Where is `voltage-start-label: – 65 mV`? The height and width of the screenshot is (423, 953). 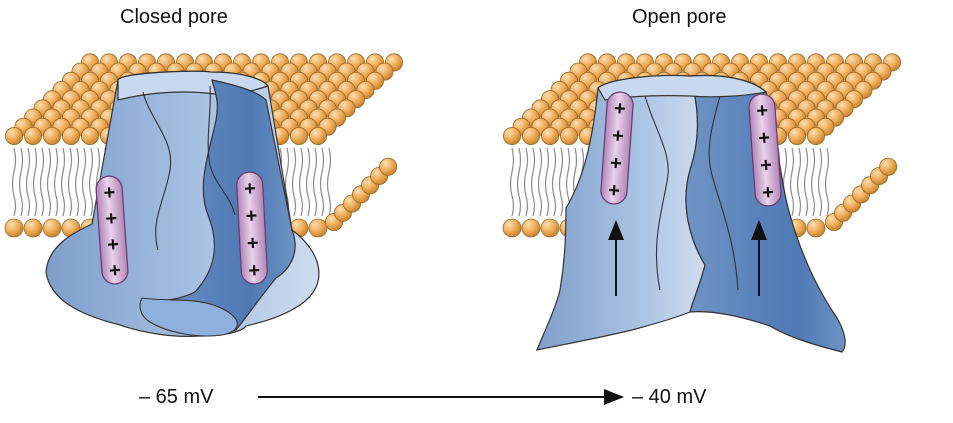
voltage-start-label: – 65 mV is located at coordinates (176, 397).